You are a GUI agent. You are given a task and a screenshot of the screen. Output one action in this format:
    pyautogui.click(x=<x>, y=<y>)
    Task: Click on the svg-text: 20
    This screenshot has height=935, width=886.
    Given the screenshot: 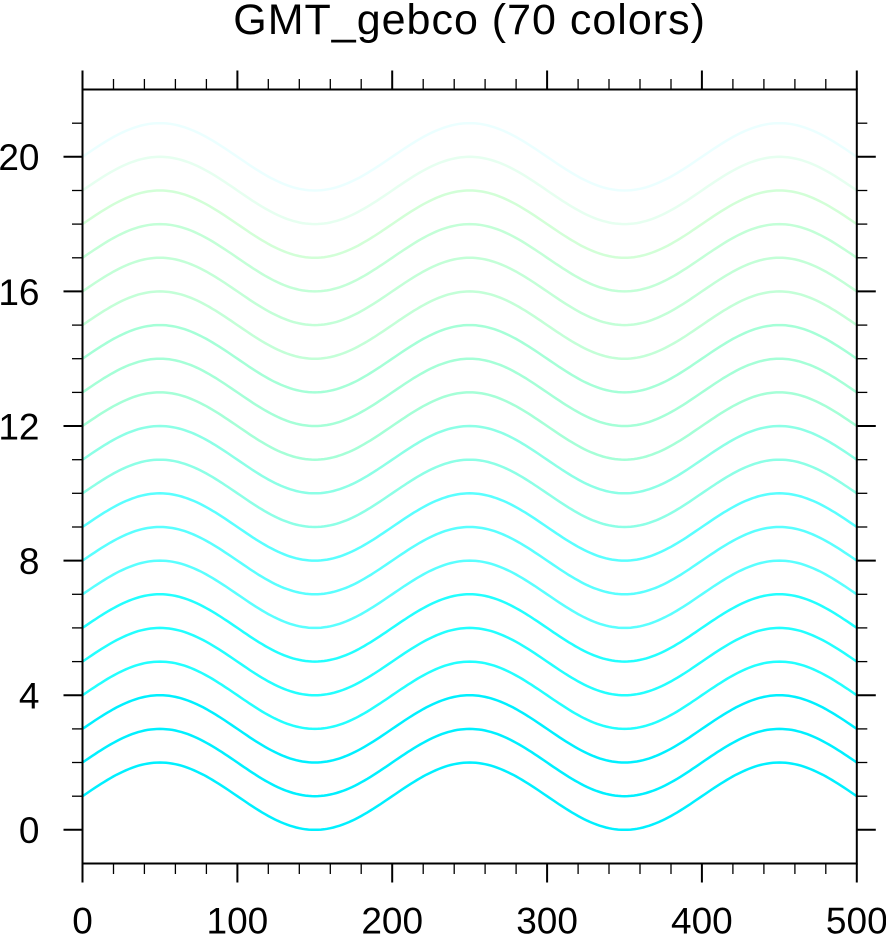 What is the action you would take?
    pyautogui.click(x=20, y=157)
    